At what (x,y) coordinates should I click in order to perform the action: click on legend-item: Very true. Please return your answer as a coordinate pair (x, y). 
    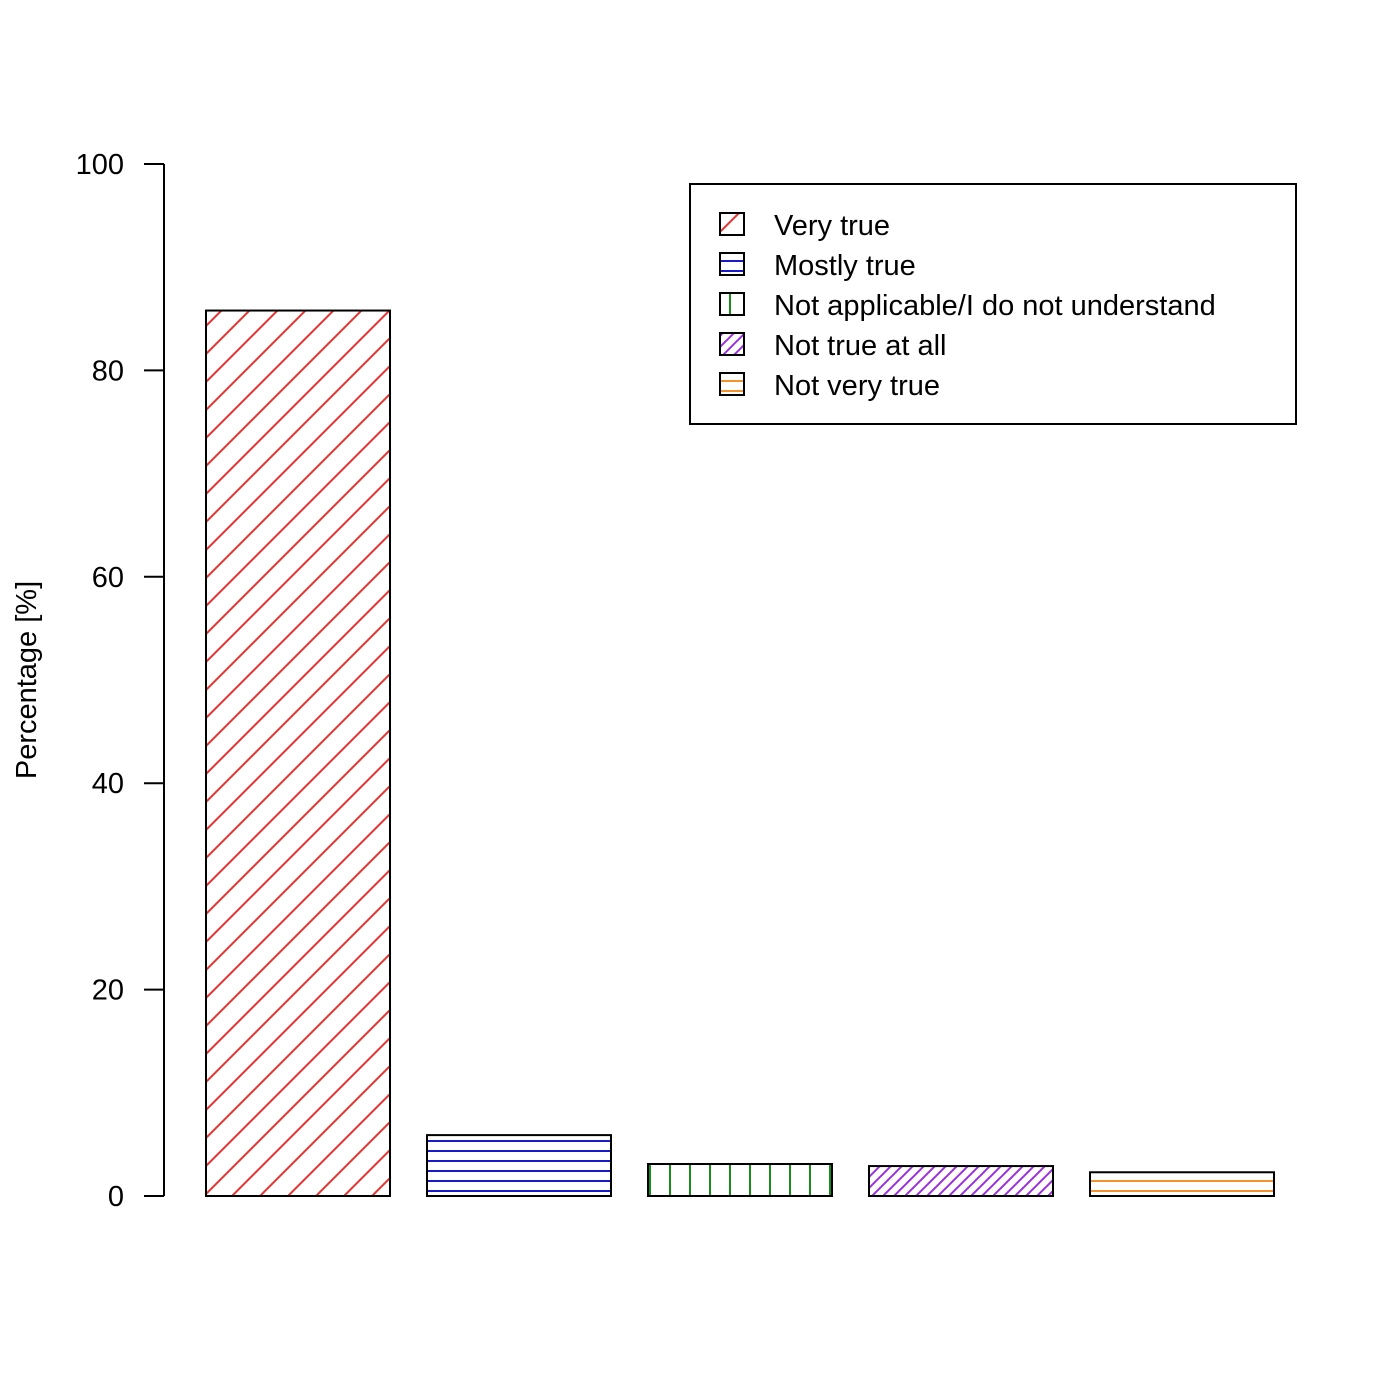
    Looking at the image, I should click on (804, 226).